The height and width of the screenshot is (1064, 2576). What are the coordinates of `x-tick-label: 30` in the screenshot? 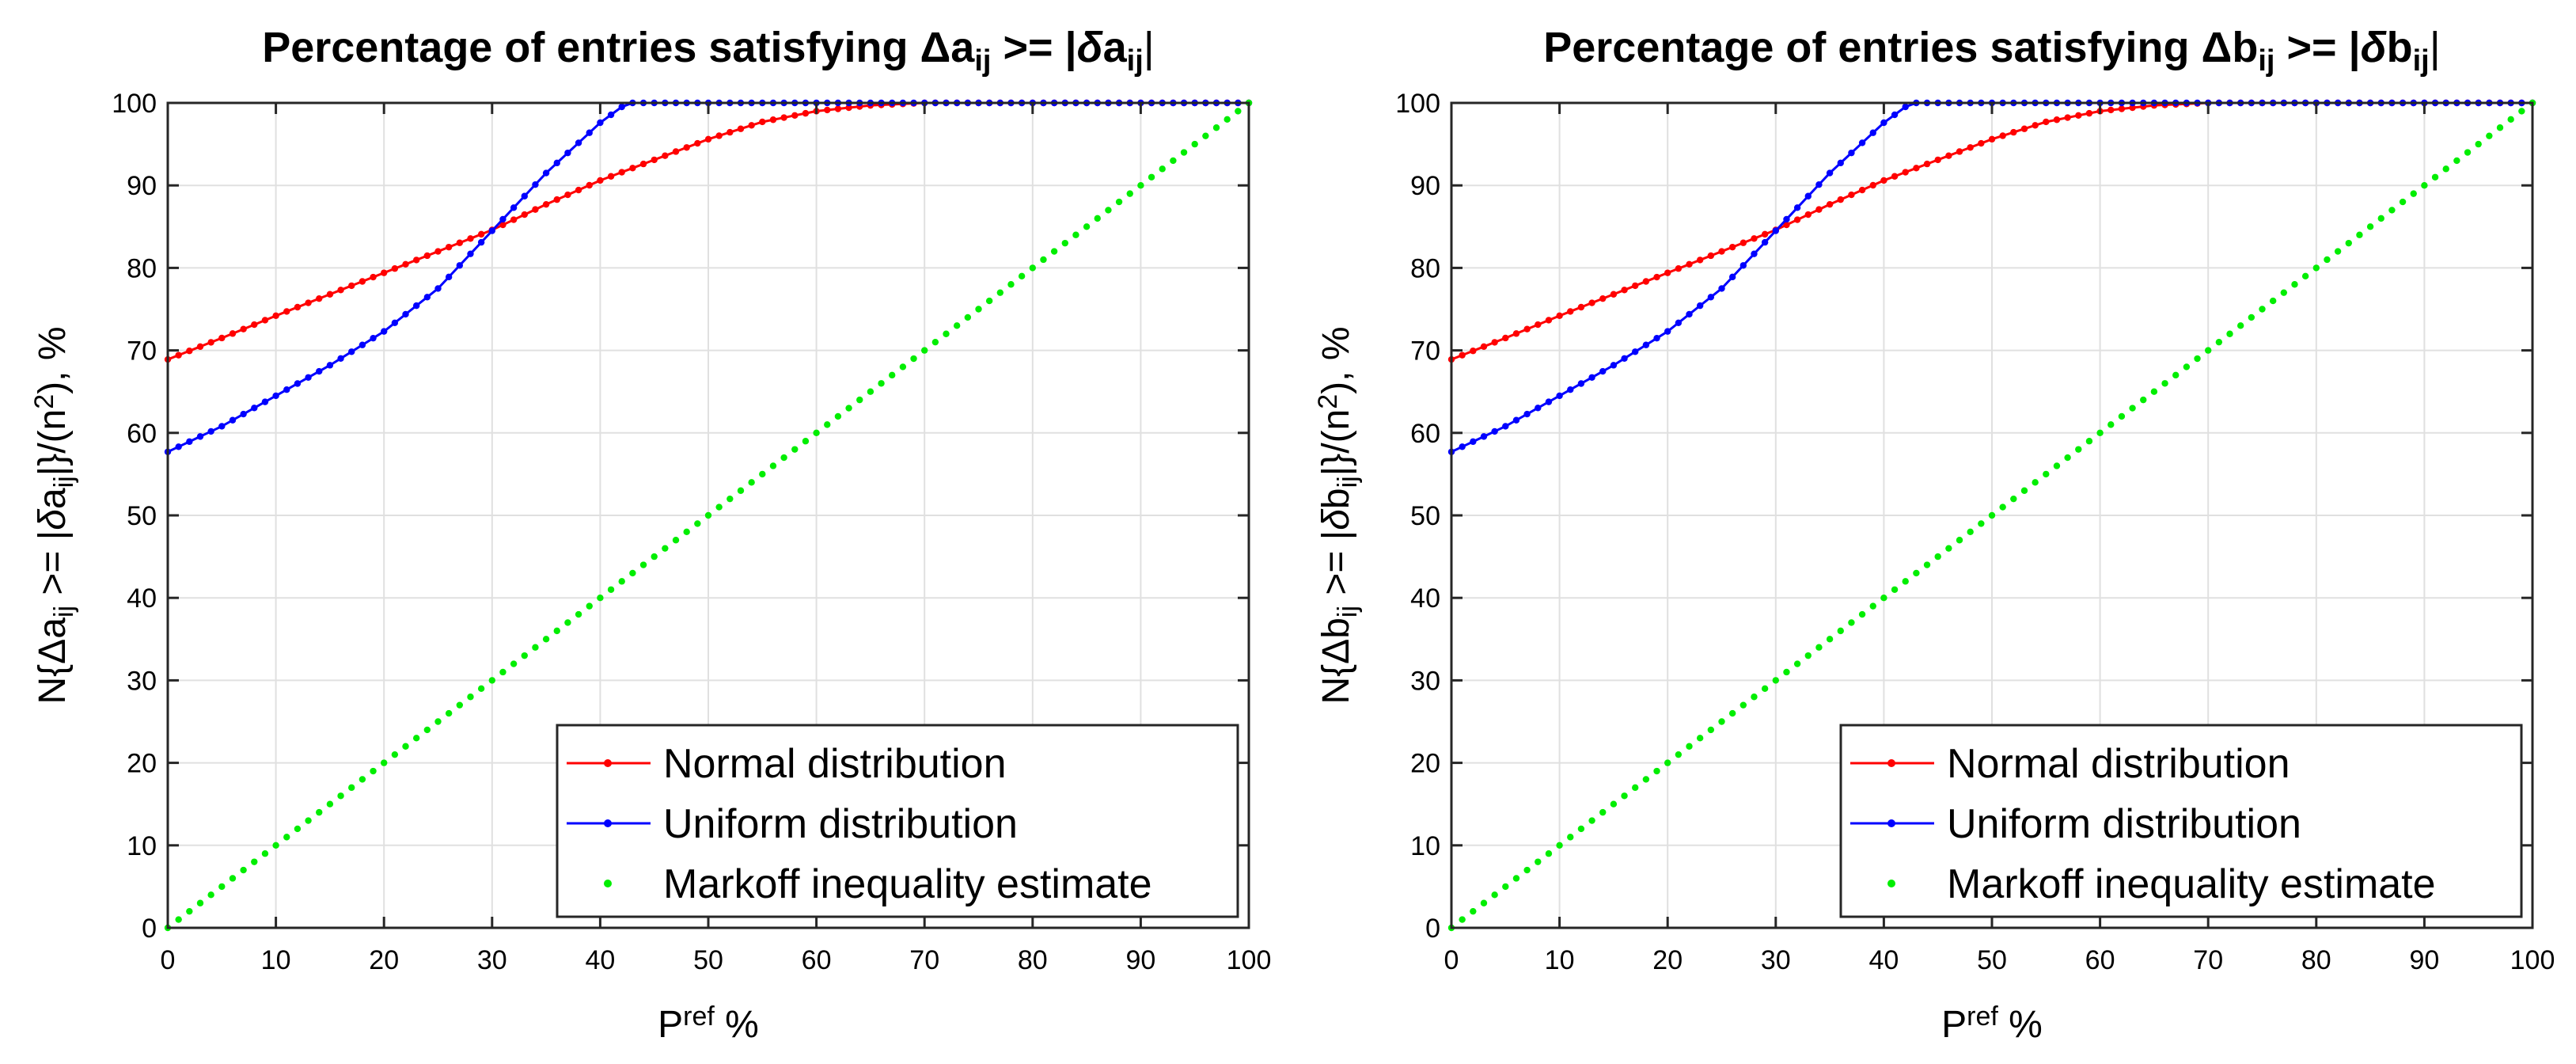 It's located at (492, 960).